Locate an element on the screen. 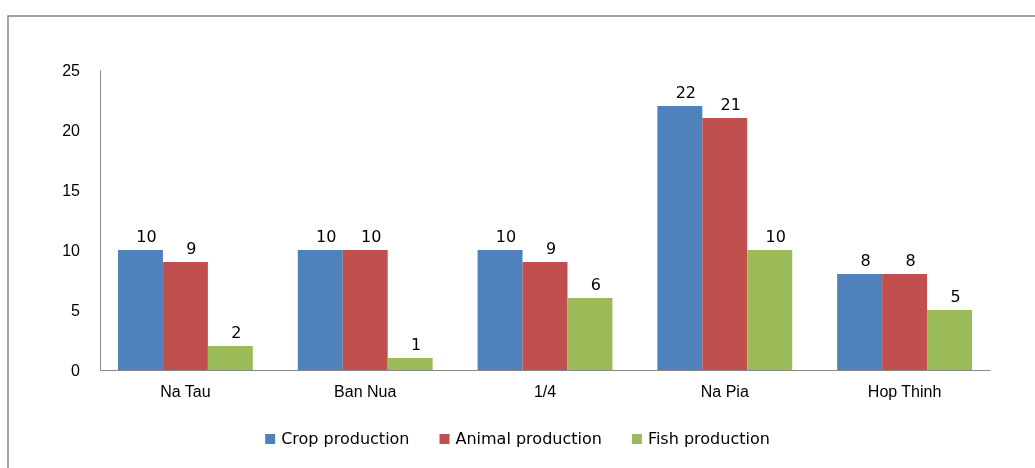 This screenshot has height=468, width=1035. x-tick-label: Na Pia is located at coordinates (724, 392).